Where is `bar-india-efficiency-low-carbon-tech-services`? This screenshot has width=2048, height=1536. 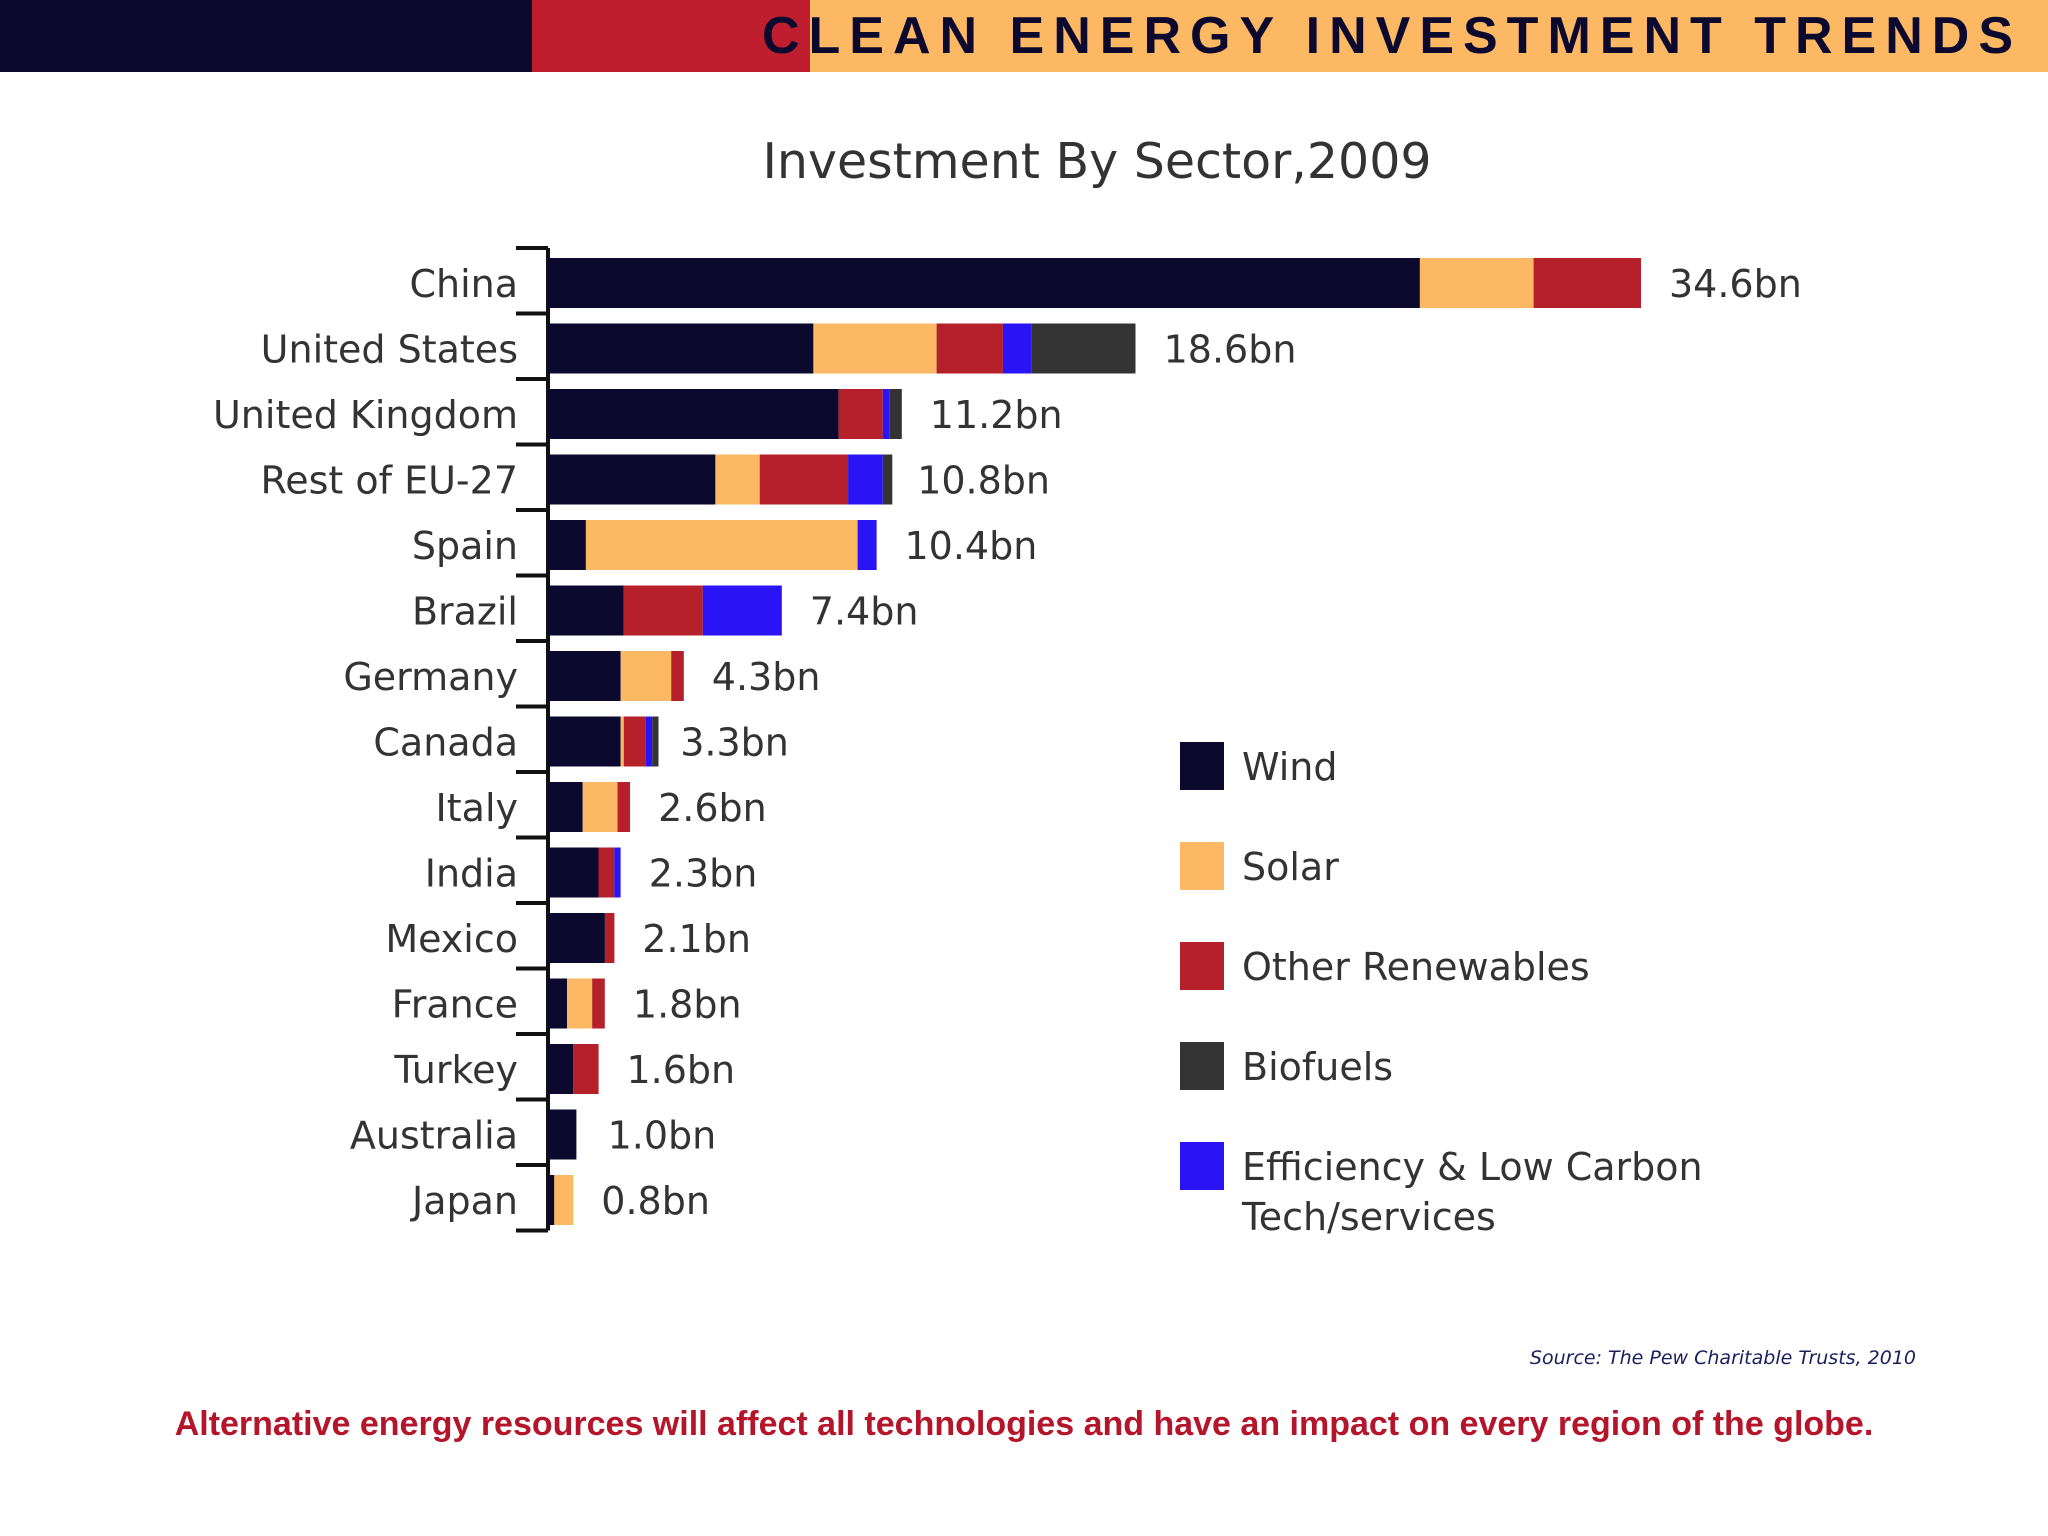 bar-india-efficiency-low-carbon-tech-services is located at coordinates (617, 872).